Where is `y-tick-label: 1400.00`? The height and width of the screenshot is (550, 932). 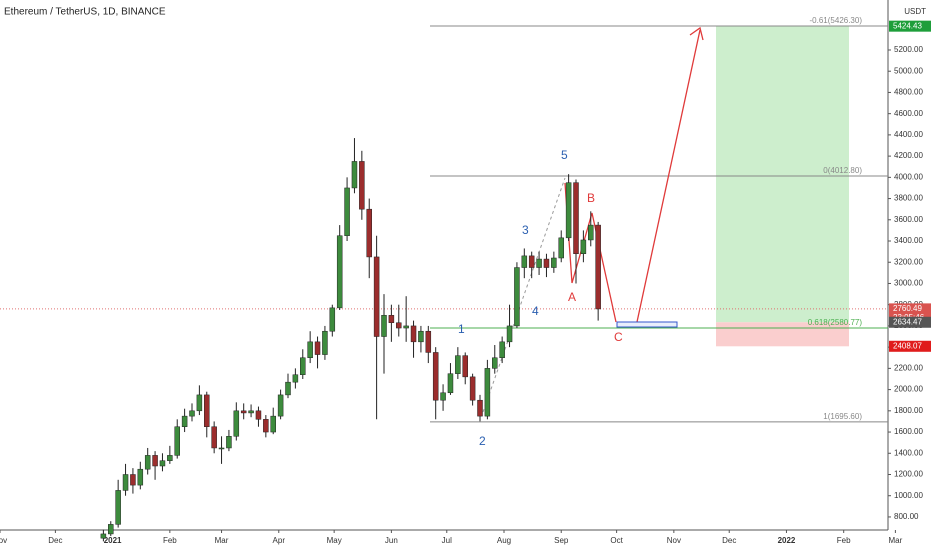 y-tick-label: 1400.00 is located at coordinates (908, 452).